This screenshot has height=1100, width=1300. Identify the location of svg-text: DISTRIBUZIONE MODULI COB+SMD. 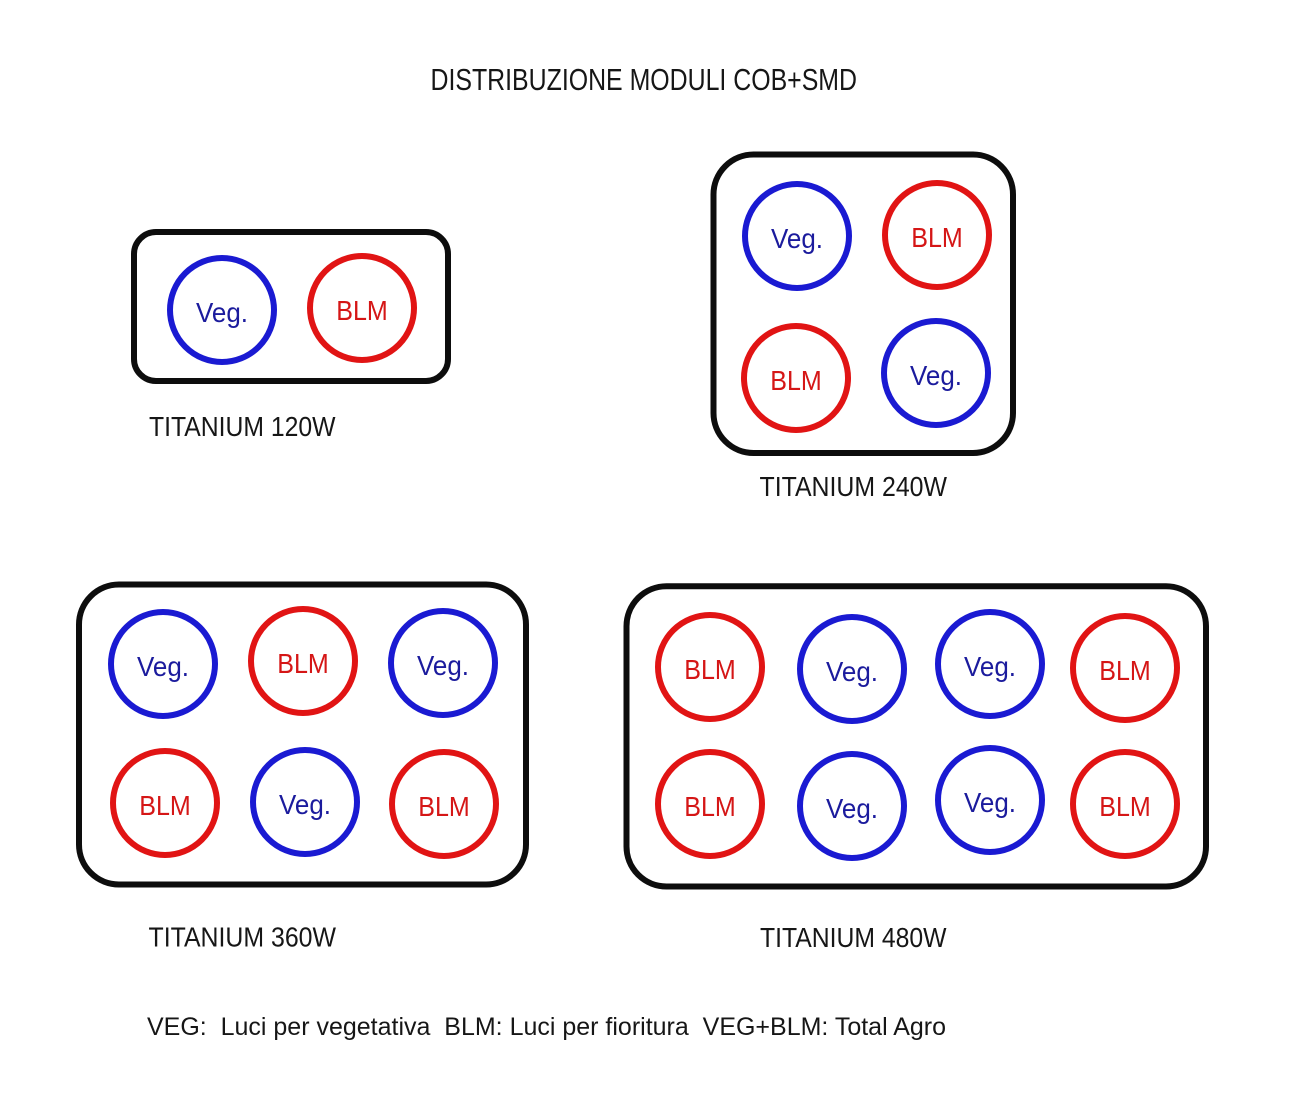
(644, 80).